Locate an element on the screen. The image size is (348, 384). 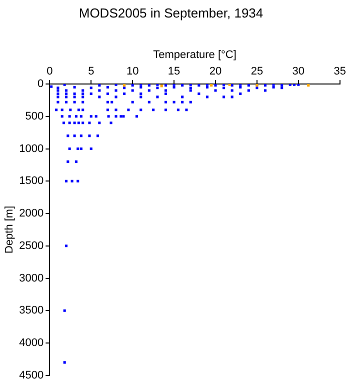
y-tick-label: 500 is located at coordinates (34, 116).